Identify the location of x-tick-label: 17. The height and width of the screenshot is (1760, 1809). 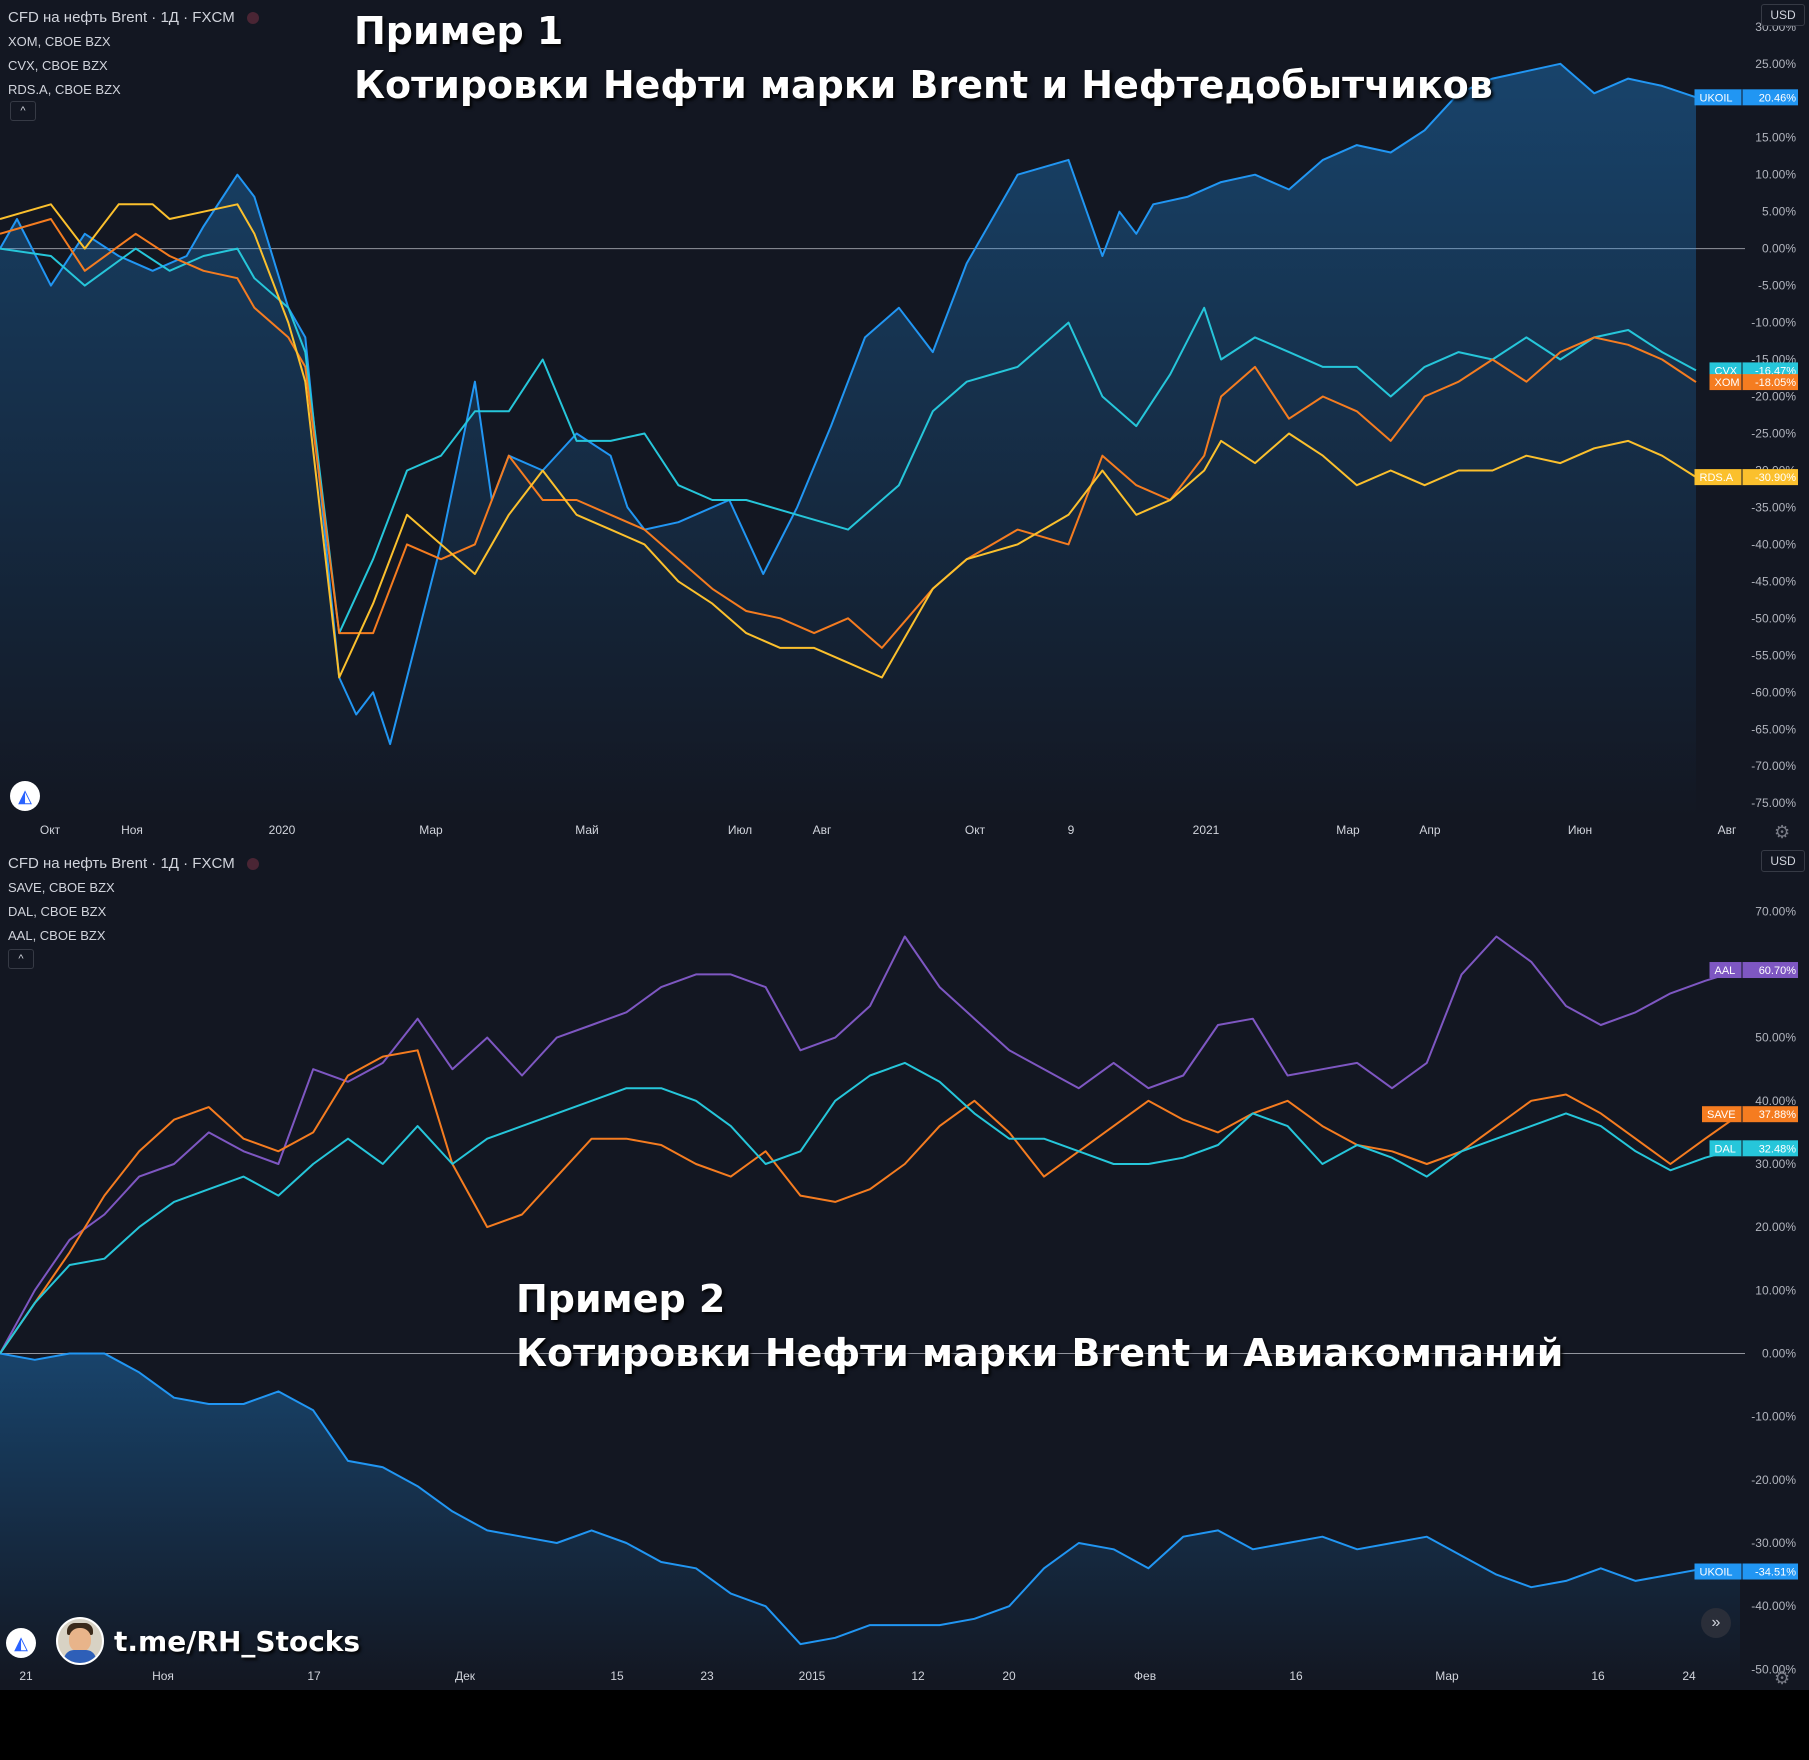
(314, 1676).